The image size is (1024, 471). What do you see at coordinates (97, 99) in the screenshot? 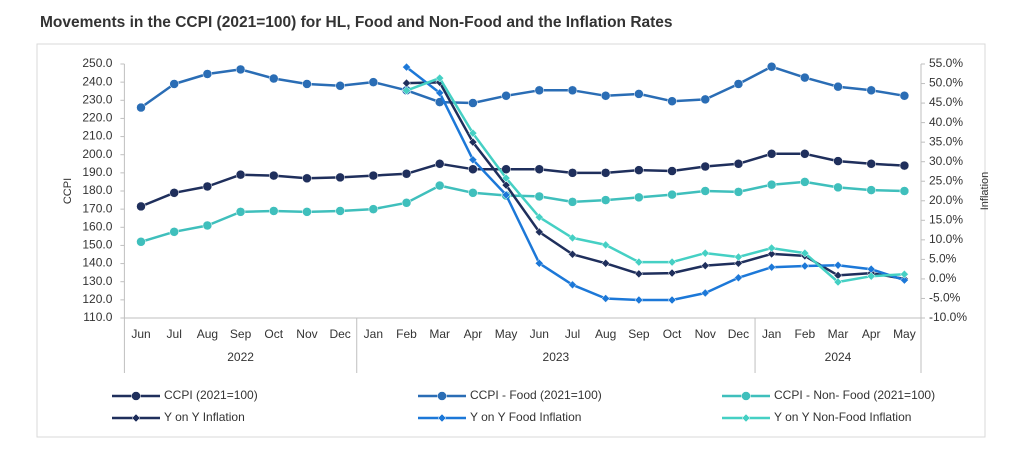
I see `y-tick-label: 230.0` at bounding box center [97, 99].